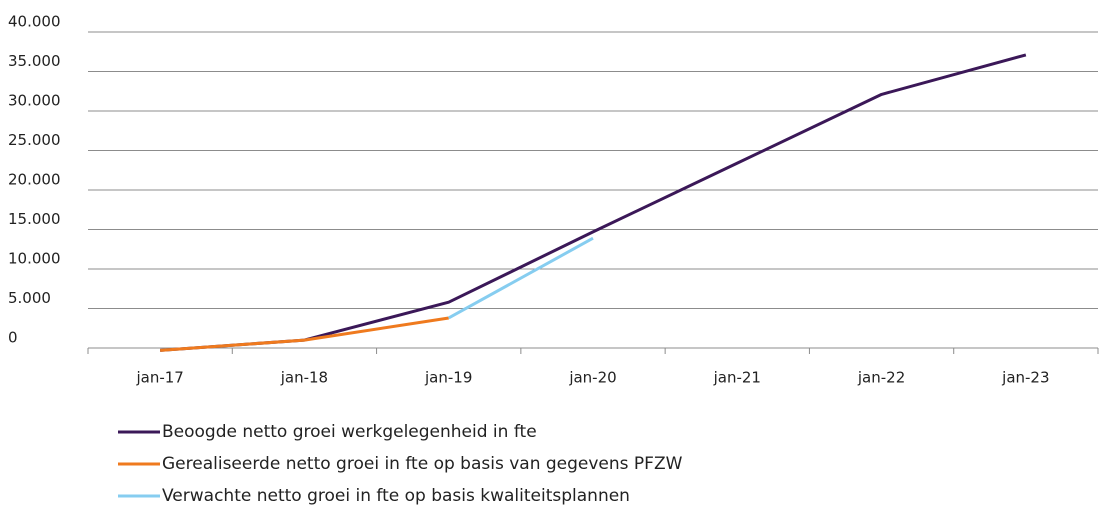  Describe the element at coordinates (13, 338) in the screenshot. I see `y-tick-label: 0` at that location.